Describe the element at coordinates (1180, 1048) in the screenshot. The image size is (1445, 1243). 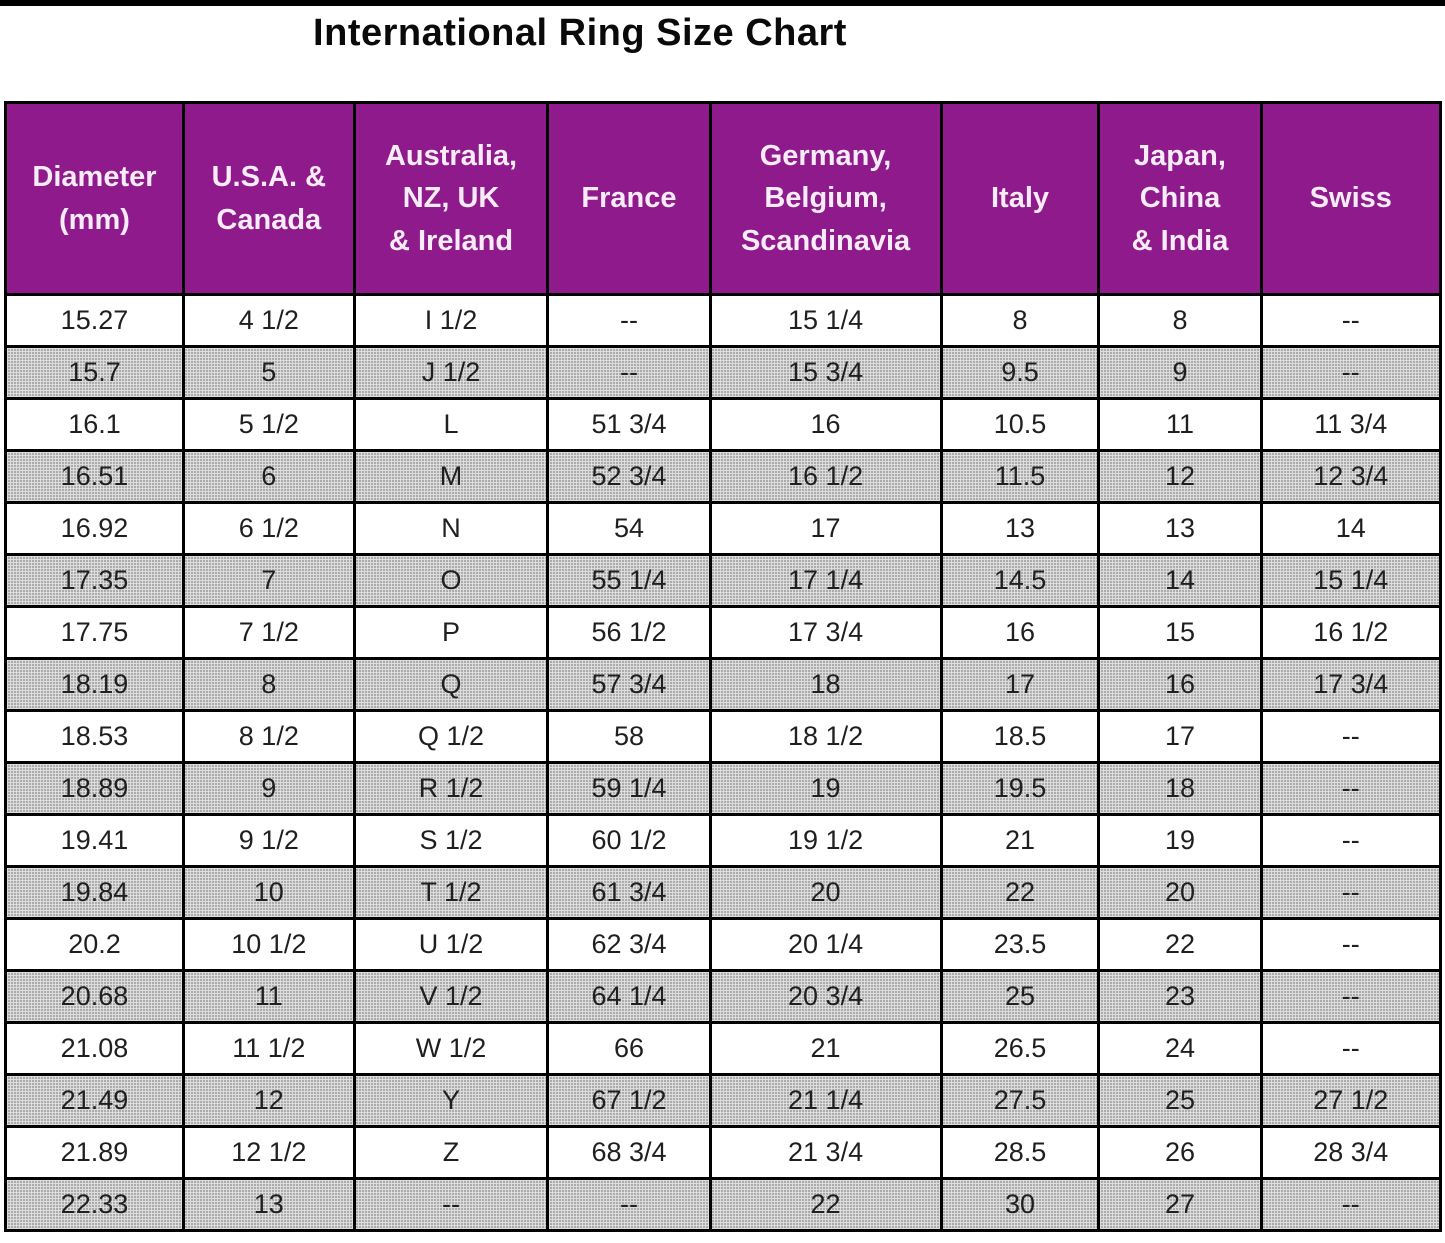
I see `cell-japan-china-india: 24` at that location.